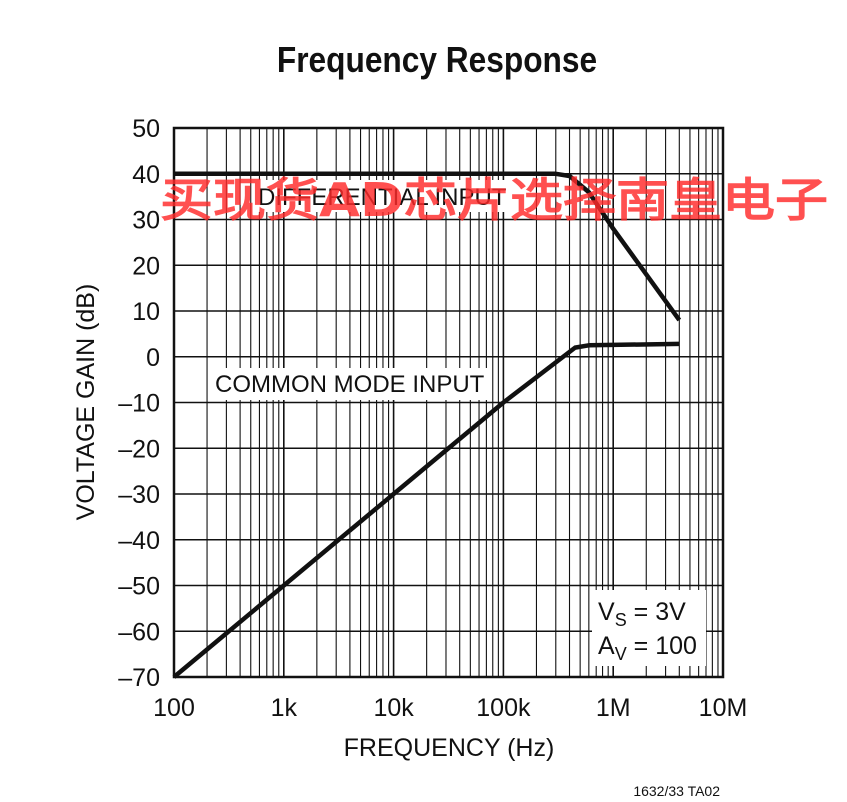  Describe the element at coordinates (284, 708) in the screenshot. I see `x-tick-label: 1k` at that location.